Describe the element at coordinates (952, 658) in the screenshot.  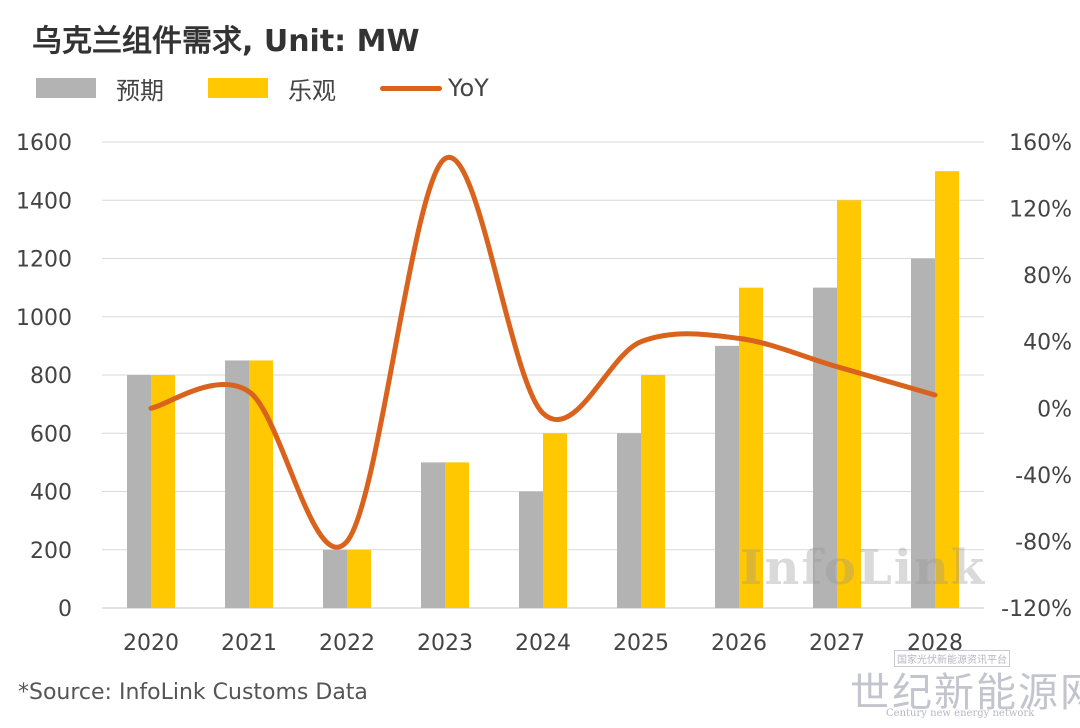
I see `site-logo-tagline: 国家光伏新能源资讯平台` at that location.